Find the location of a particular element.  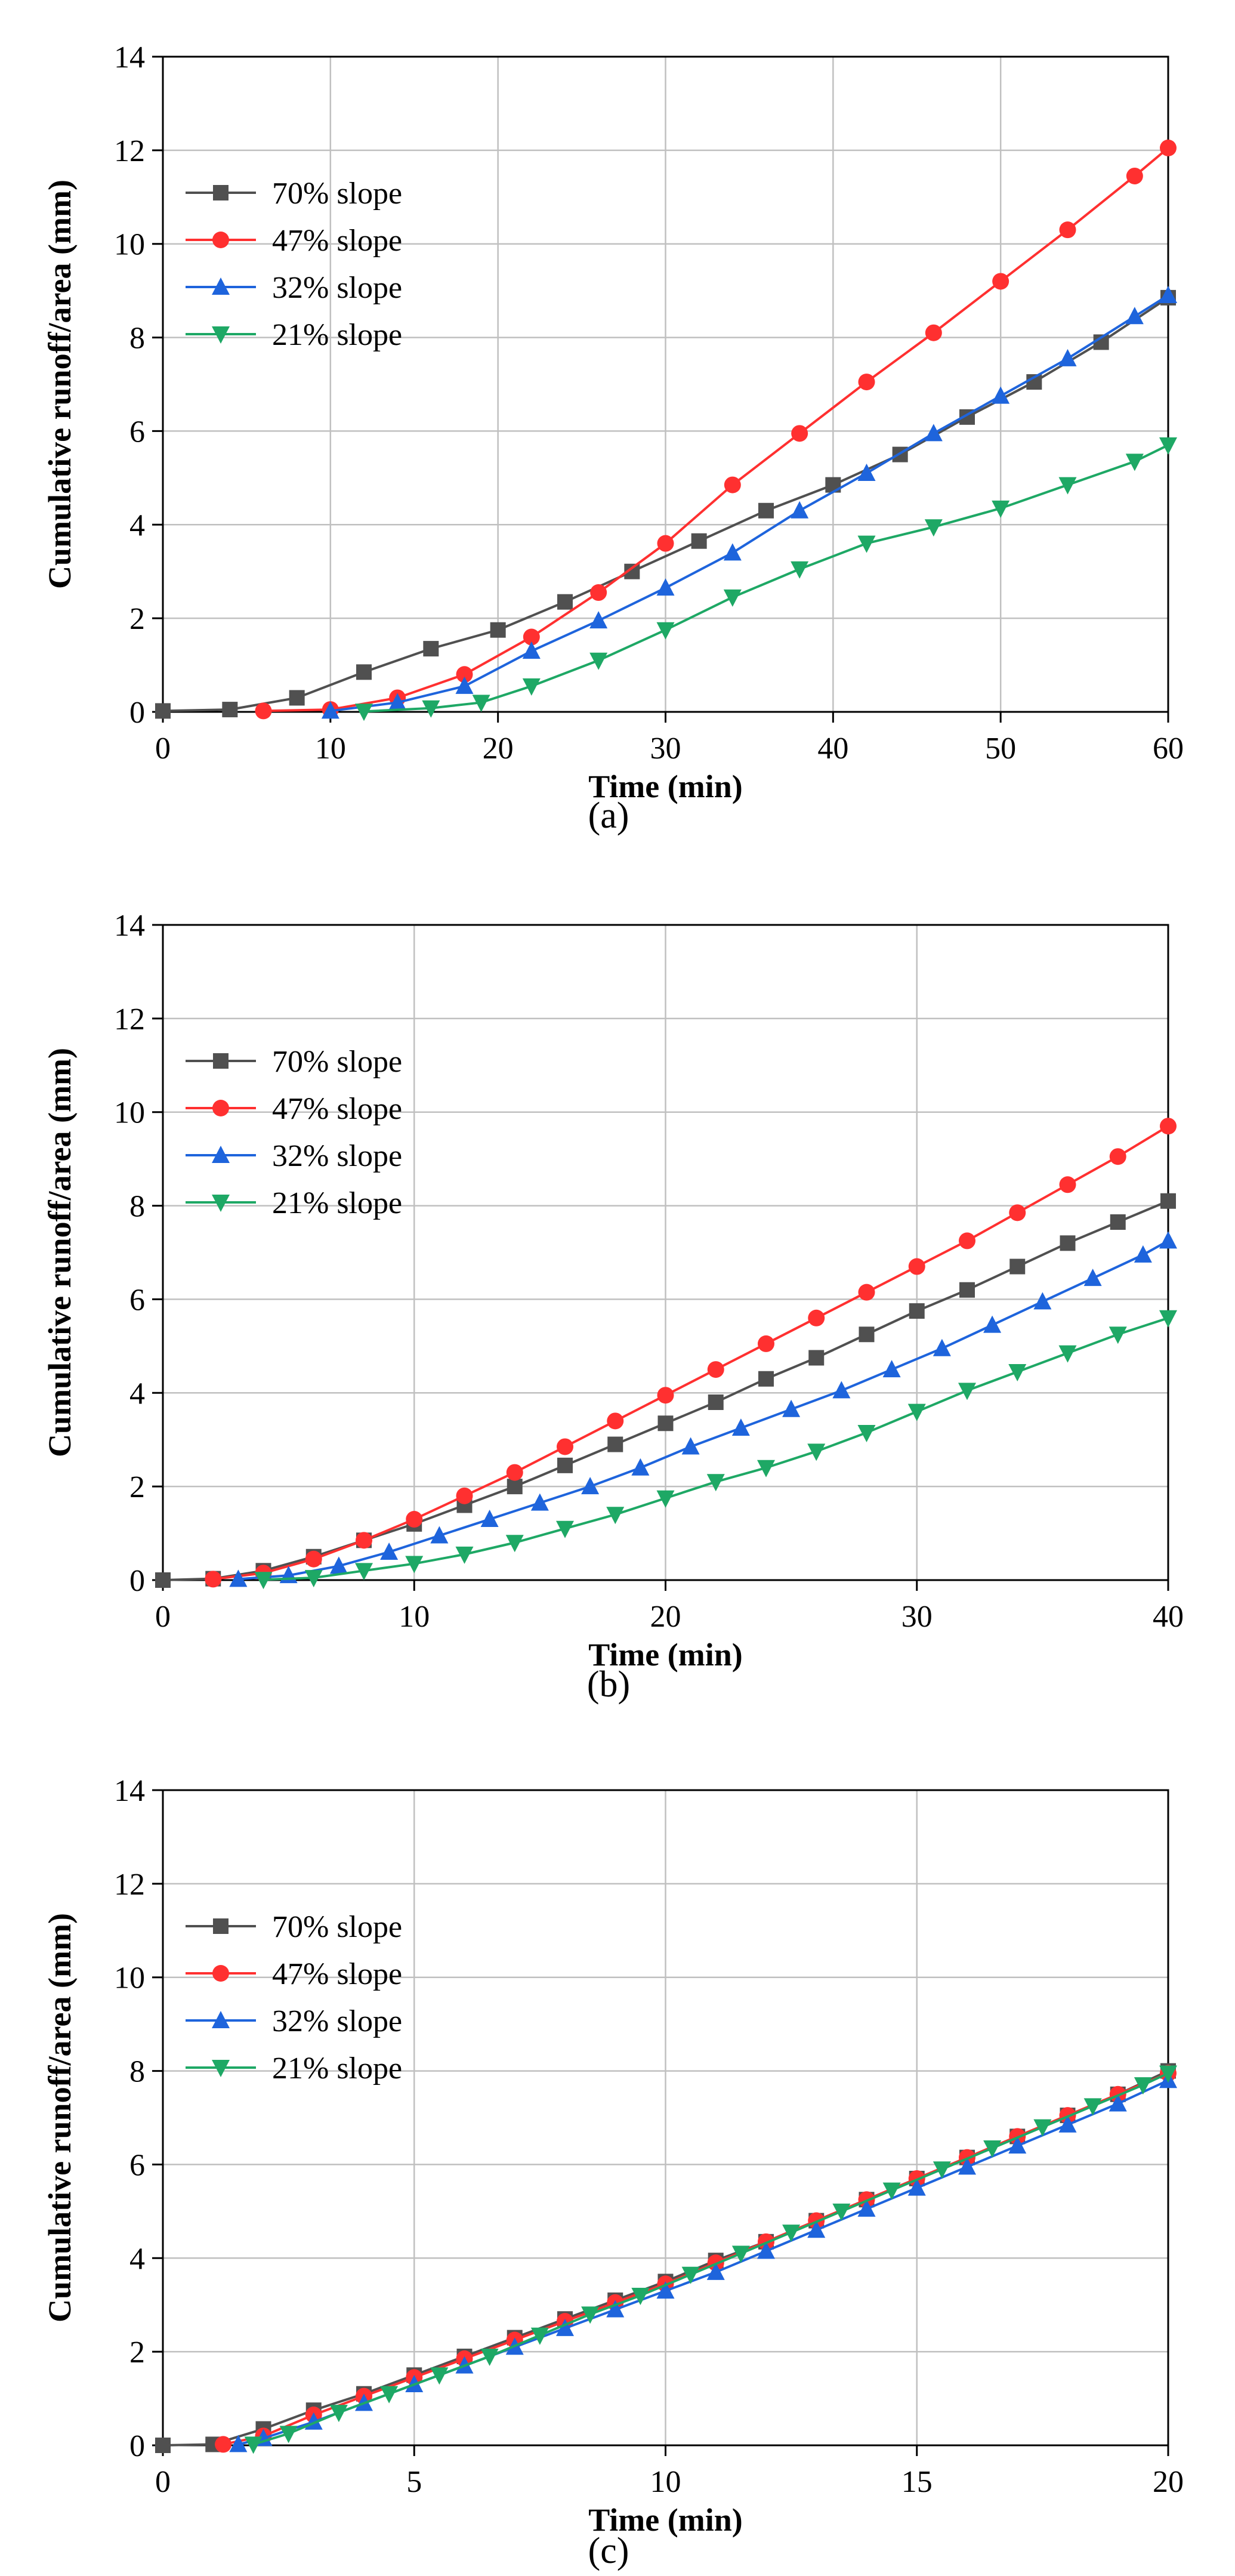

series-group is located at coordinates (666, 2258).